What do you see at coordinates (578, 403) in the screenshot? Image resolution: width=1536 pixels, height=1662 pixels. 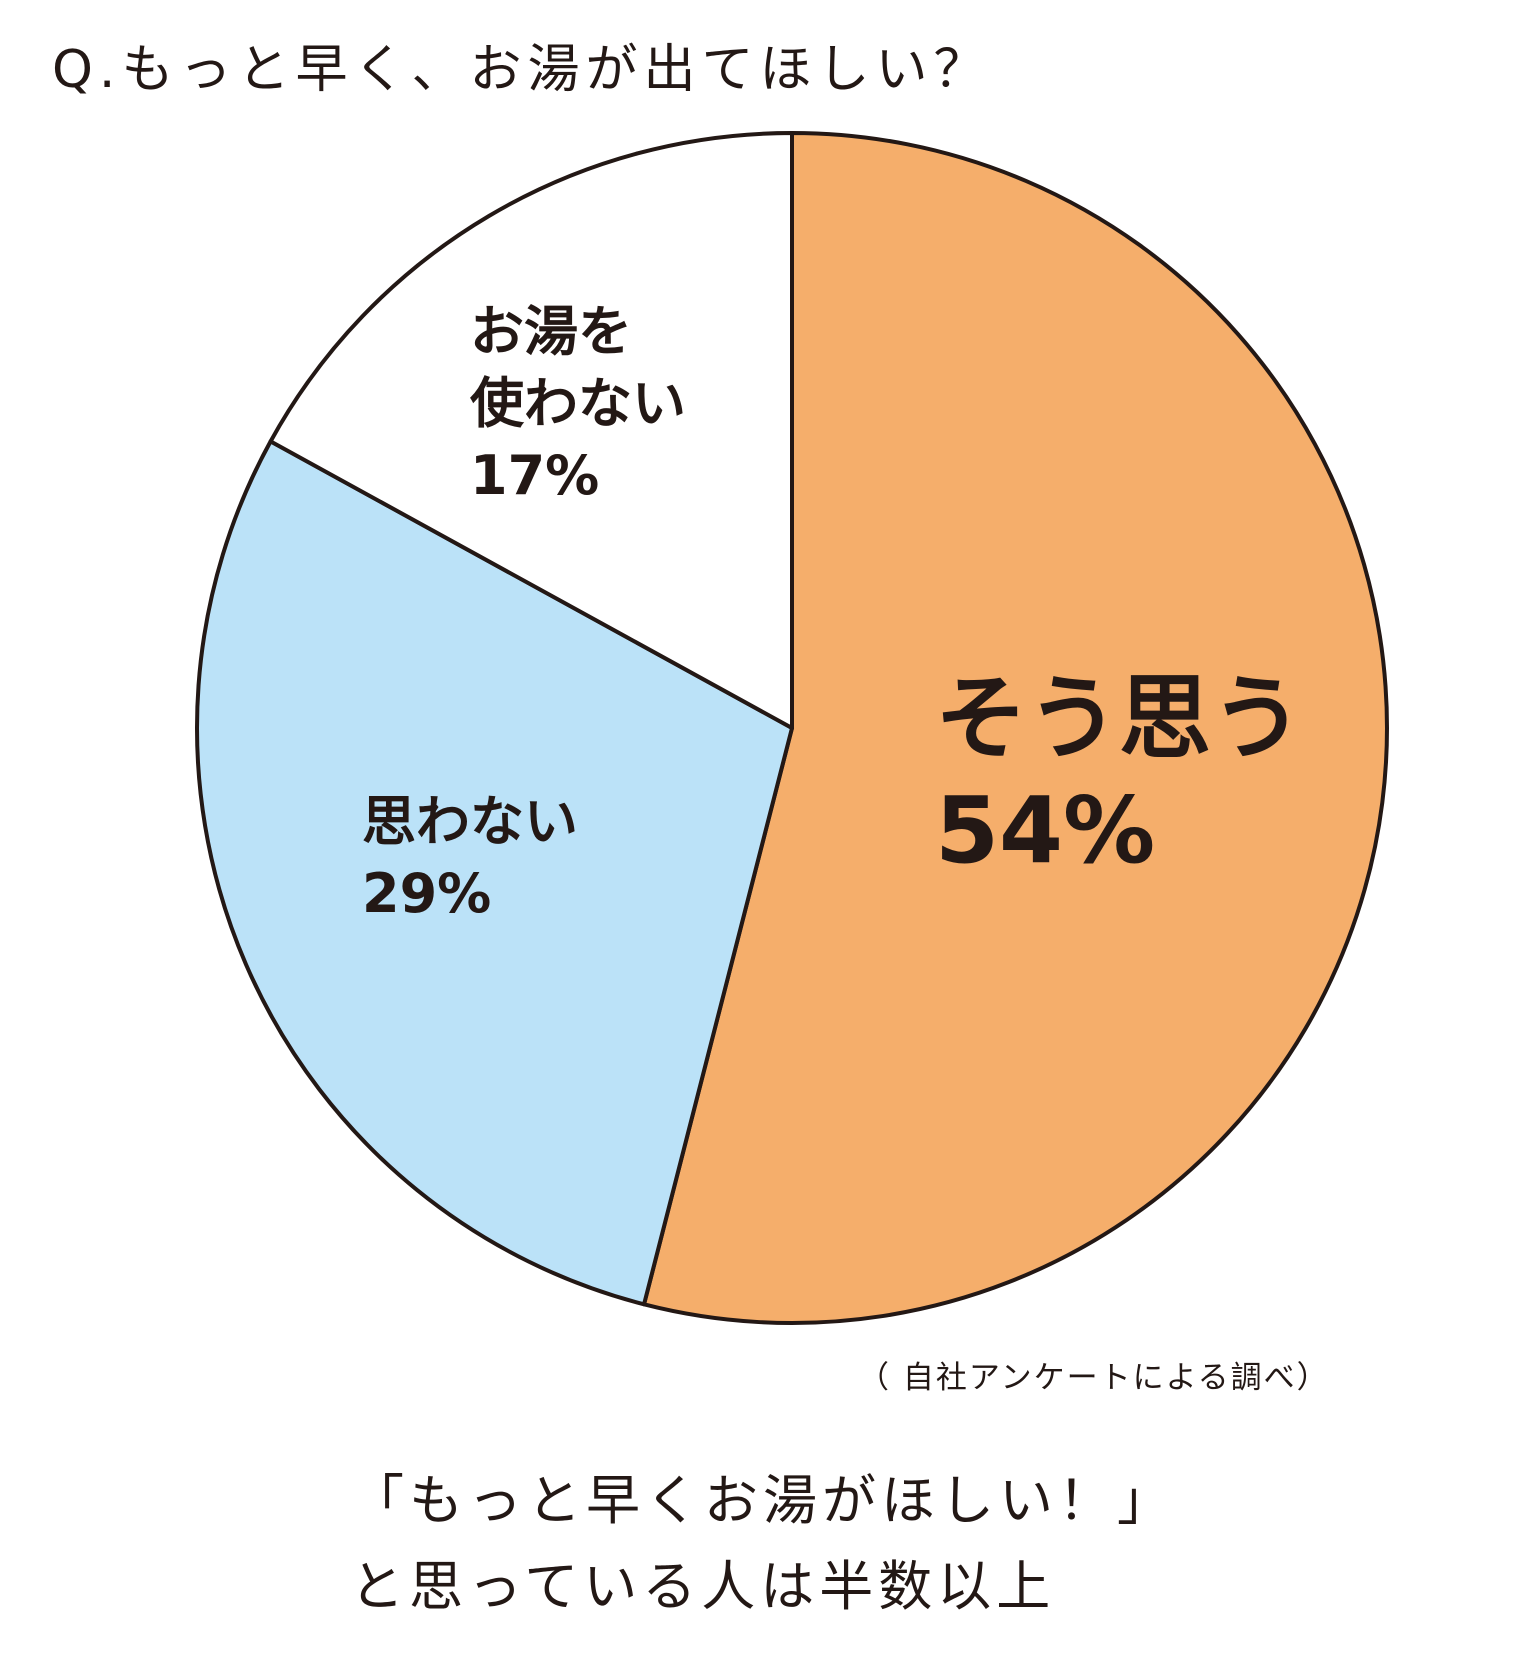 I see `slice-label-2-line-1: 使わない` at bounding box center [578, 403].